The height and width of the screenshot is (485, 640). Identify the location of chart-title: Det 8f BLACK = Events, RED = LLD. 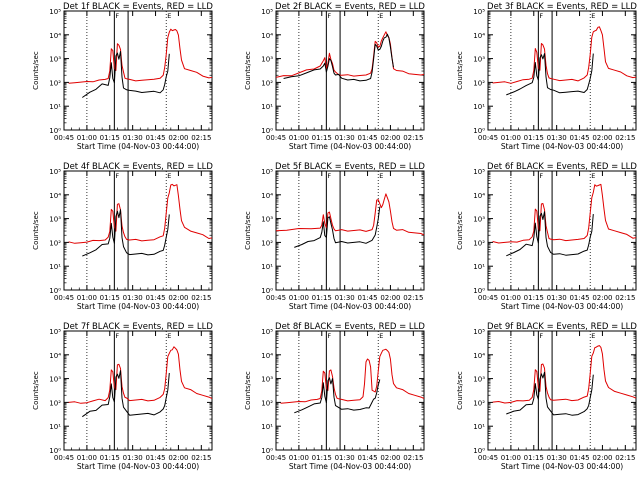
(350, 327).